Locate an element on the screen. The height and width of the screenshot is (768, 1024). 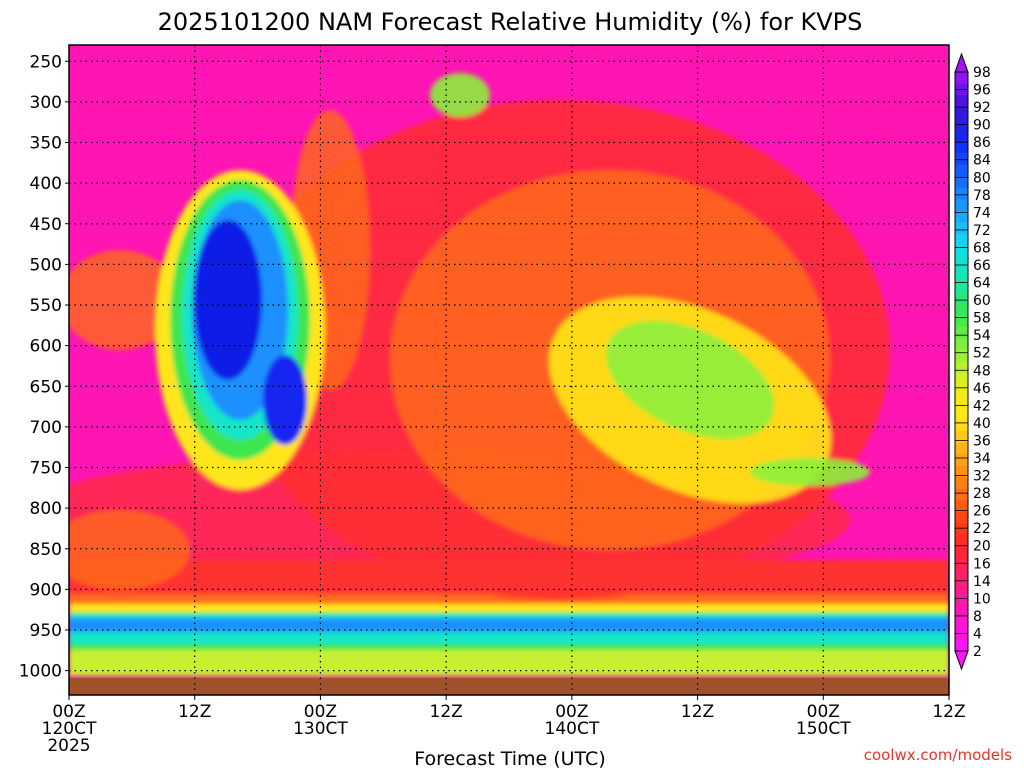
field-blob-top is located at coordinates (460, 95).